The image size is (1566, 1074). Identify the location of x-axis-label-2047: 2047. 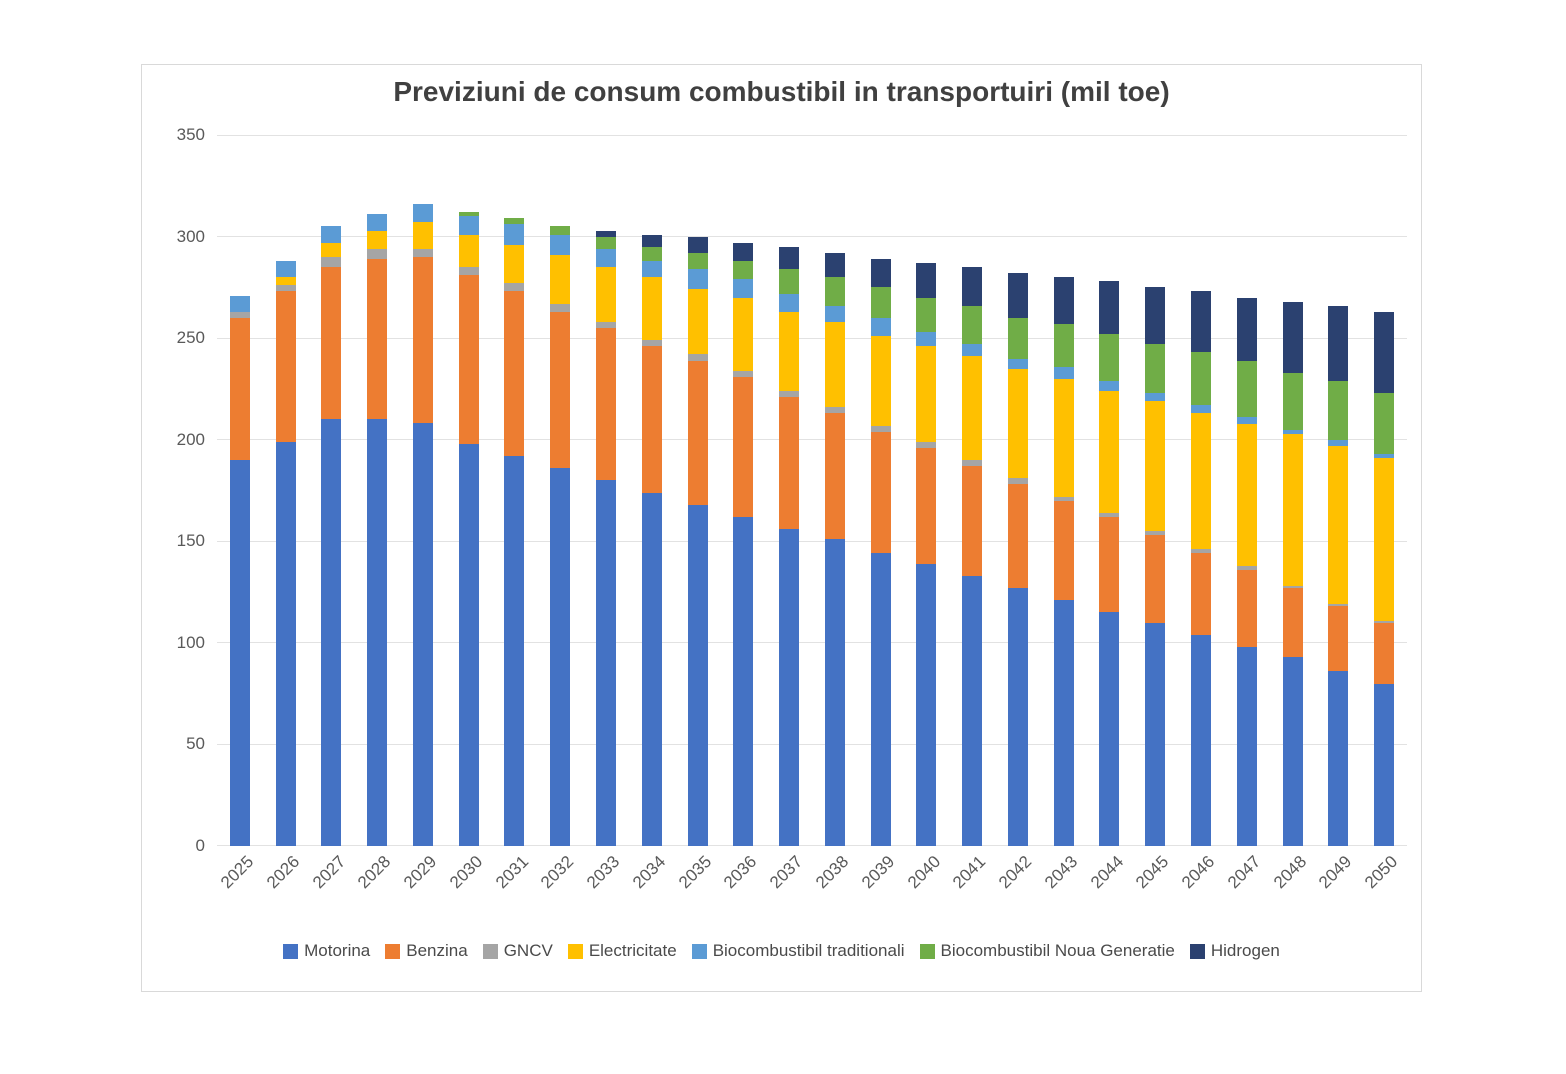
(1244, 872).